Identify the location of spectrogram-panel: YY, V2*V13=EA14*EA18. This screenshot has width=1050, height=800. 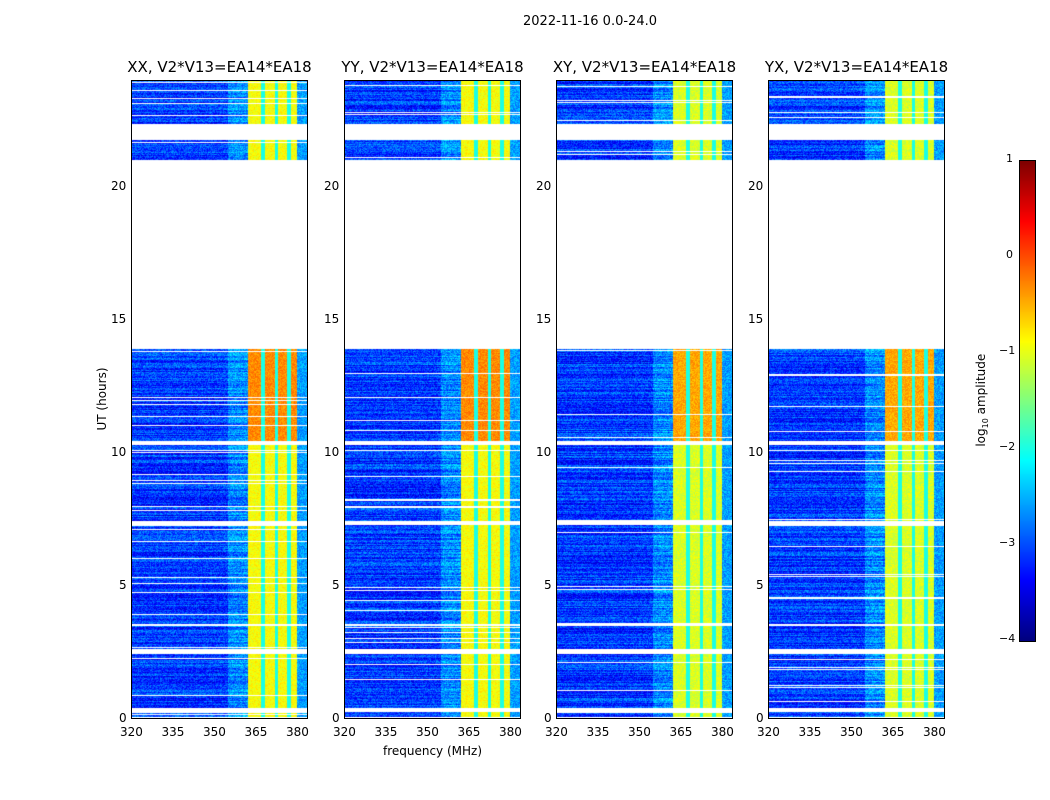
(432, 388).